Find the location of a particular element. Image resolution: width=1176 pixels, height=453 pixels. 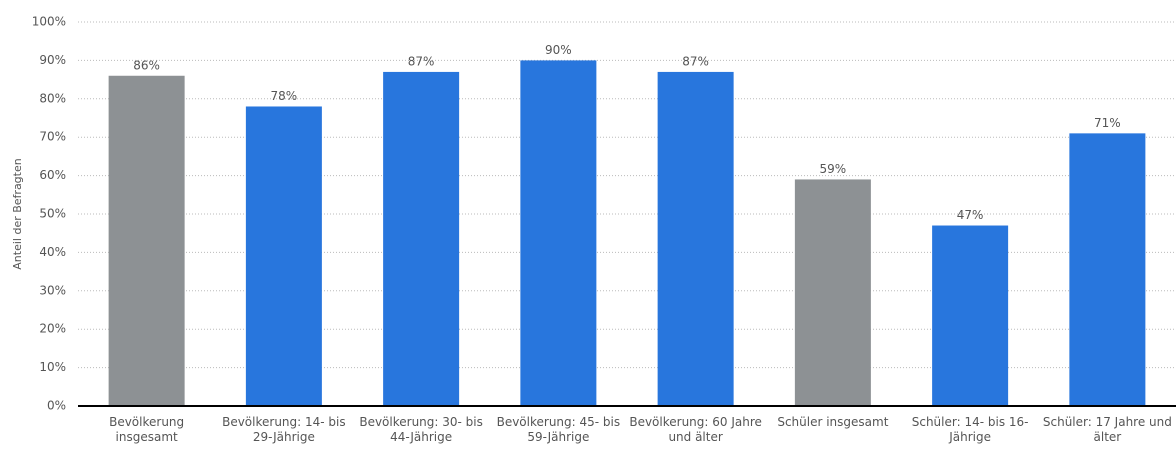

x-tick-label-box: Bevölkerung insgesamt is located at coordinates (147, 429).